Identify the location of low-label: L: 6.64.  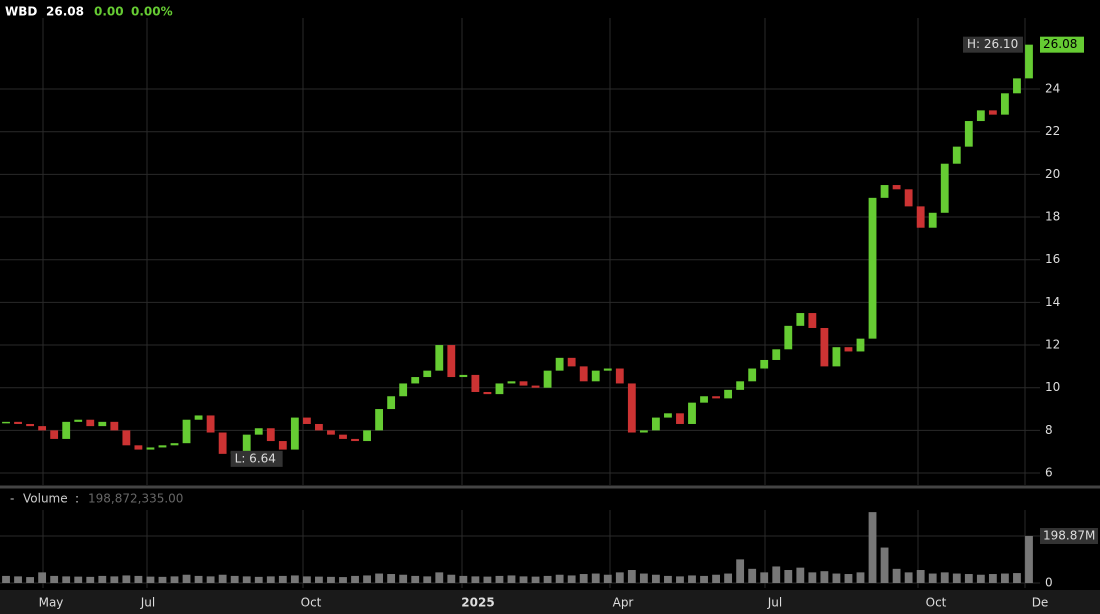
(255, 458).